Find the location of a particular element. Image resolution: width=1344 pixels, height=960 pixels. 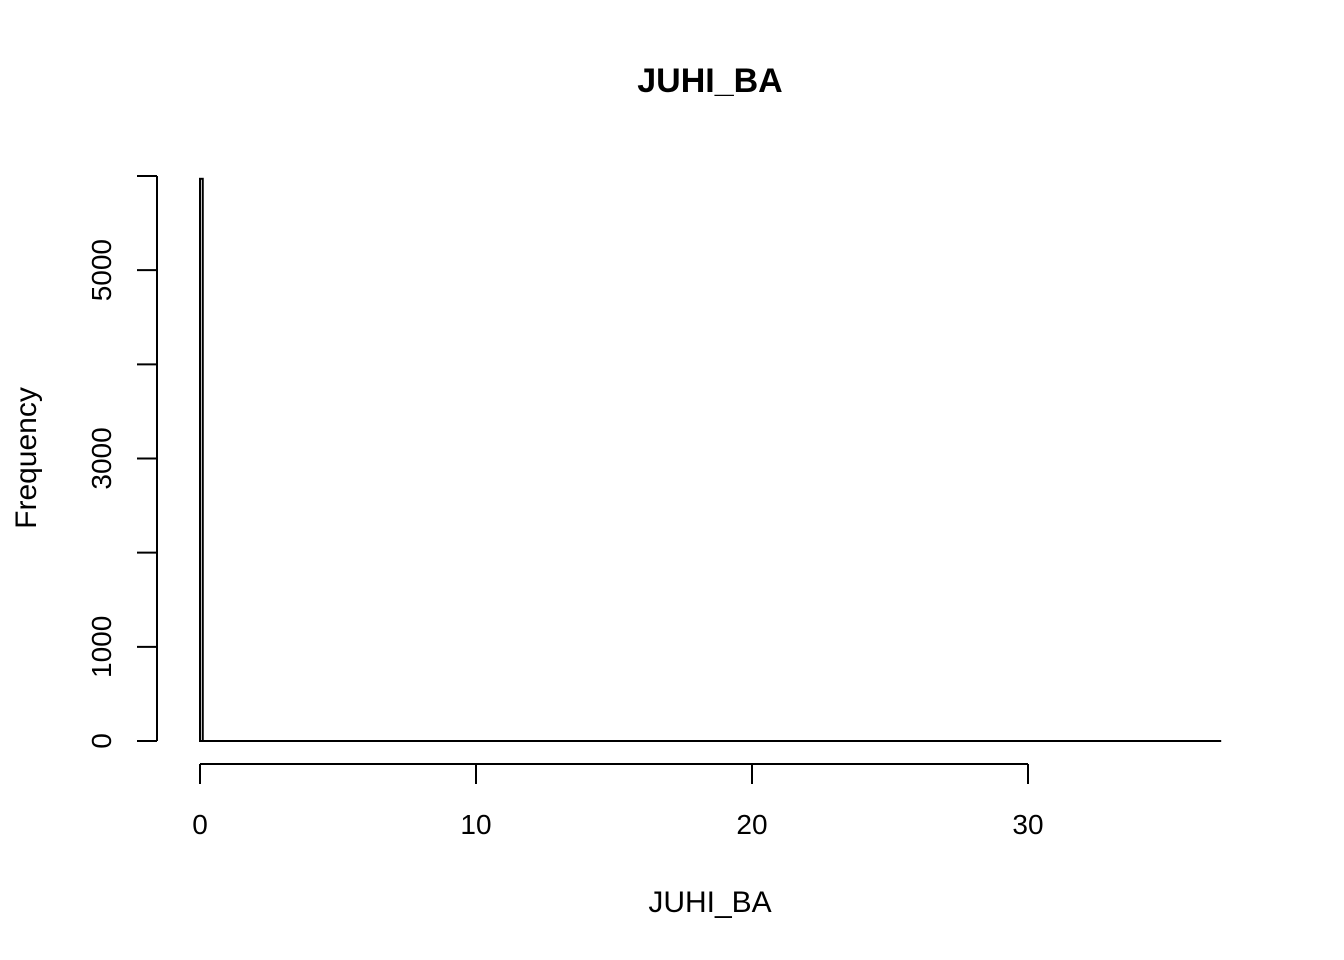

x-axis-label: JUHI_BA is located at coordinates (709, 902).